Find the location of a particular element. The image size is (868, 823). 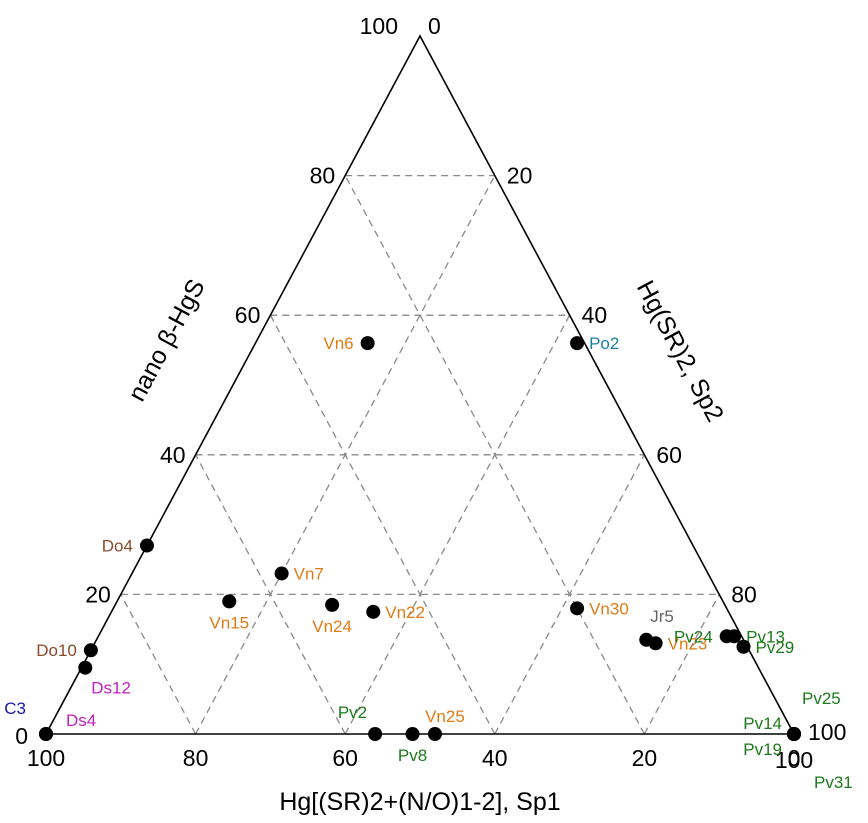

right-tick-label: 20 is located at coordinates (520, 176).